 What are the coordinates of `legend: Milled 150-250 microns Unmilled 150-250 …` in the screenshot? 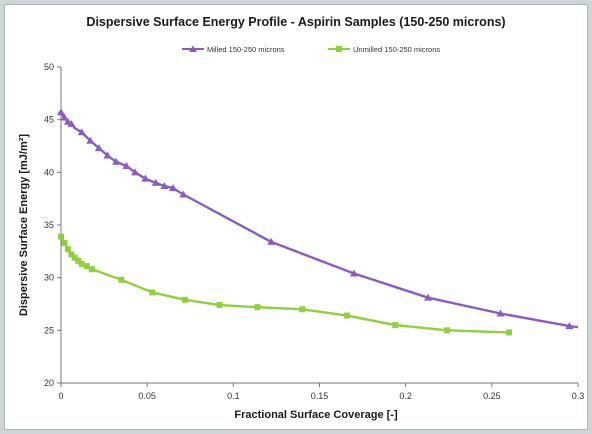 It's located at (311, 49).